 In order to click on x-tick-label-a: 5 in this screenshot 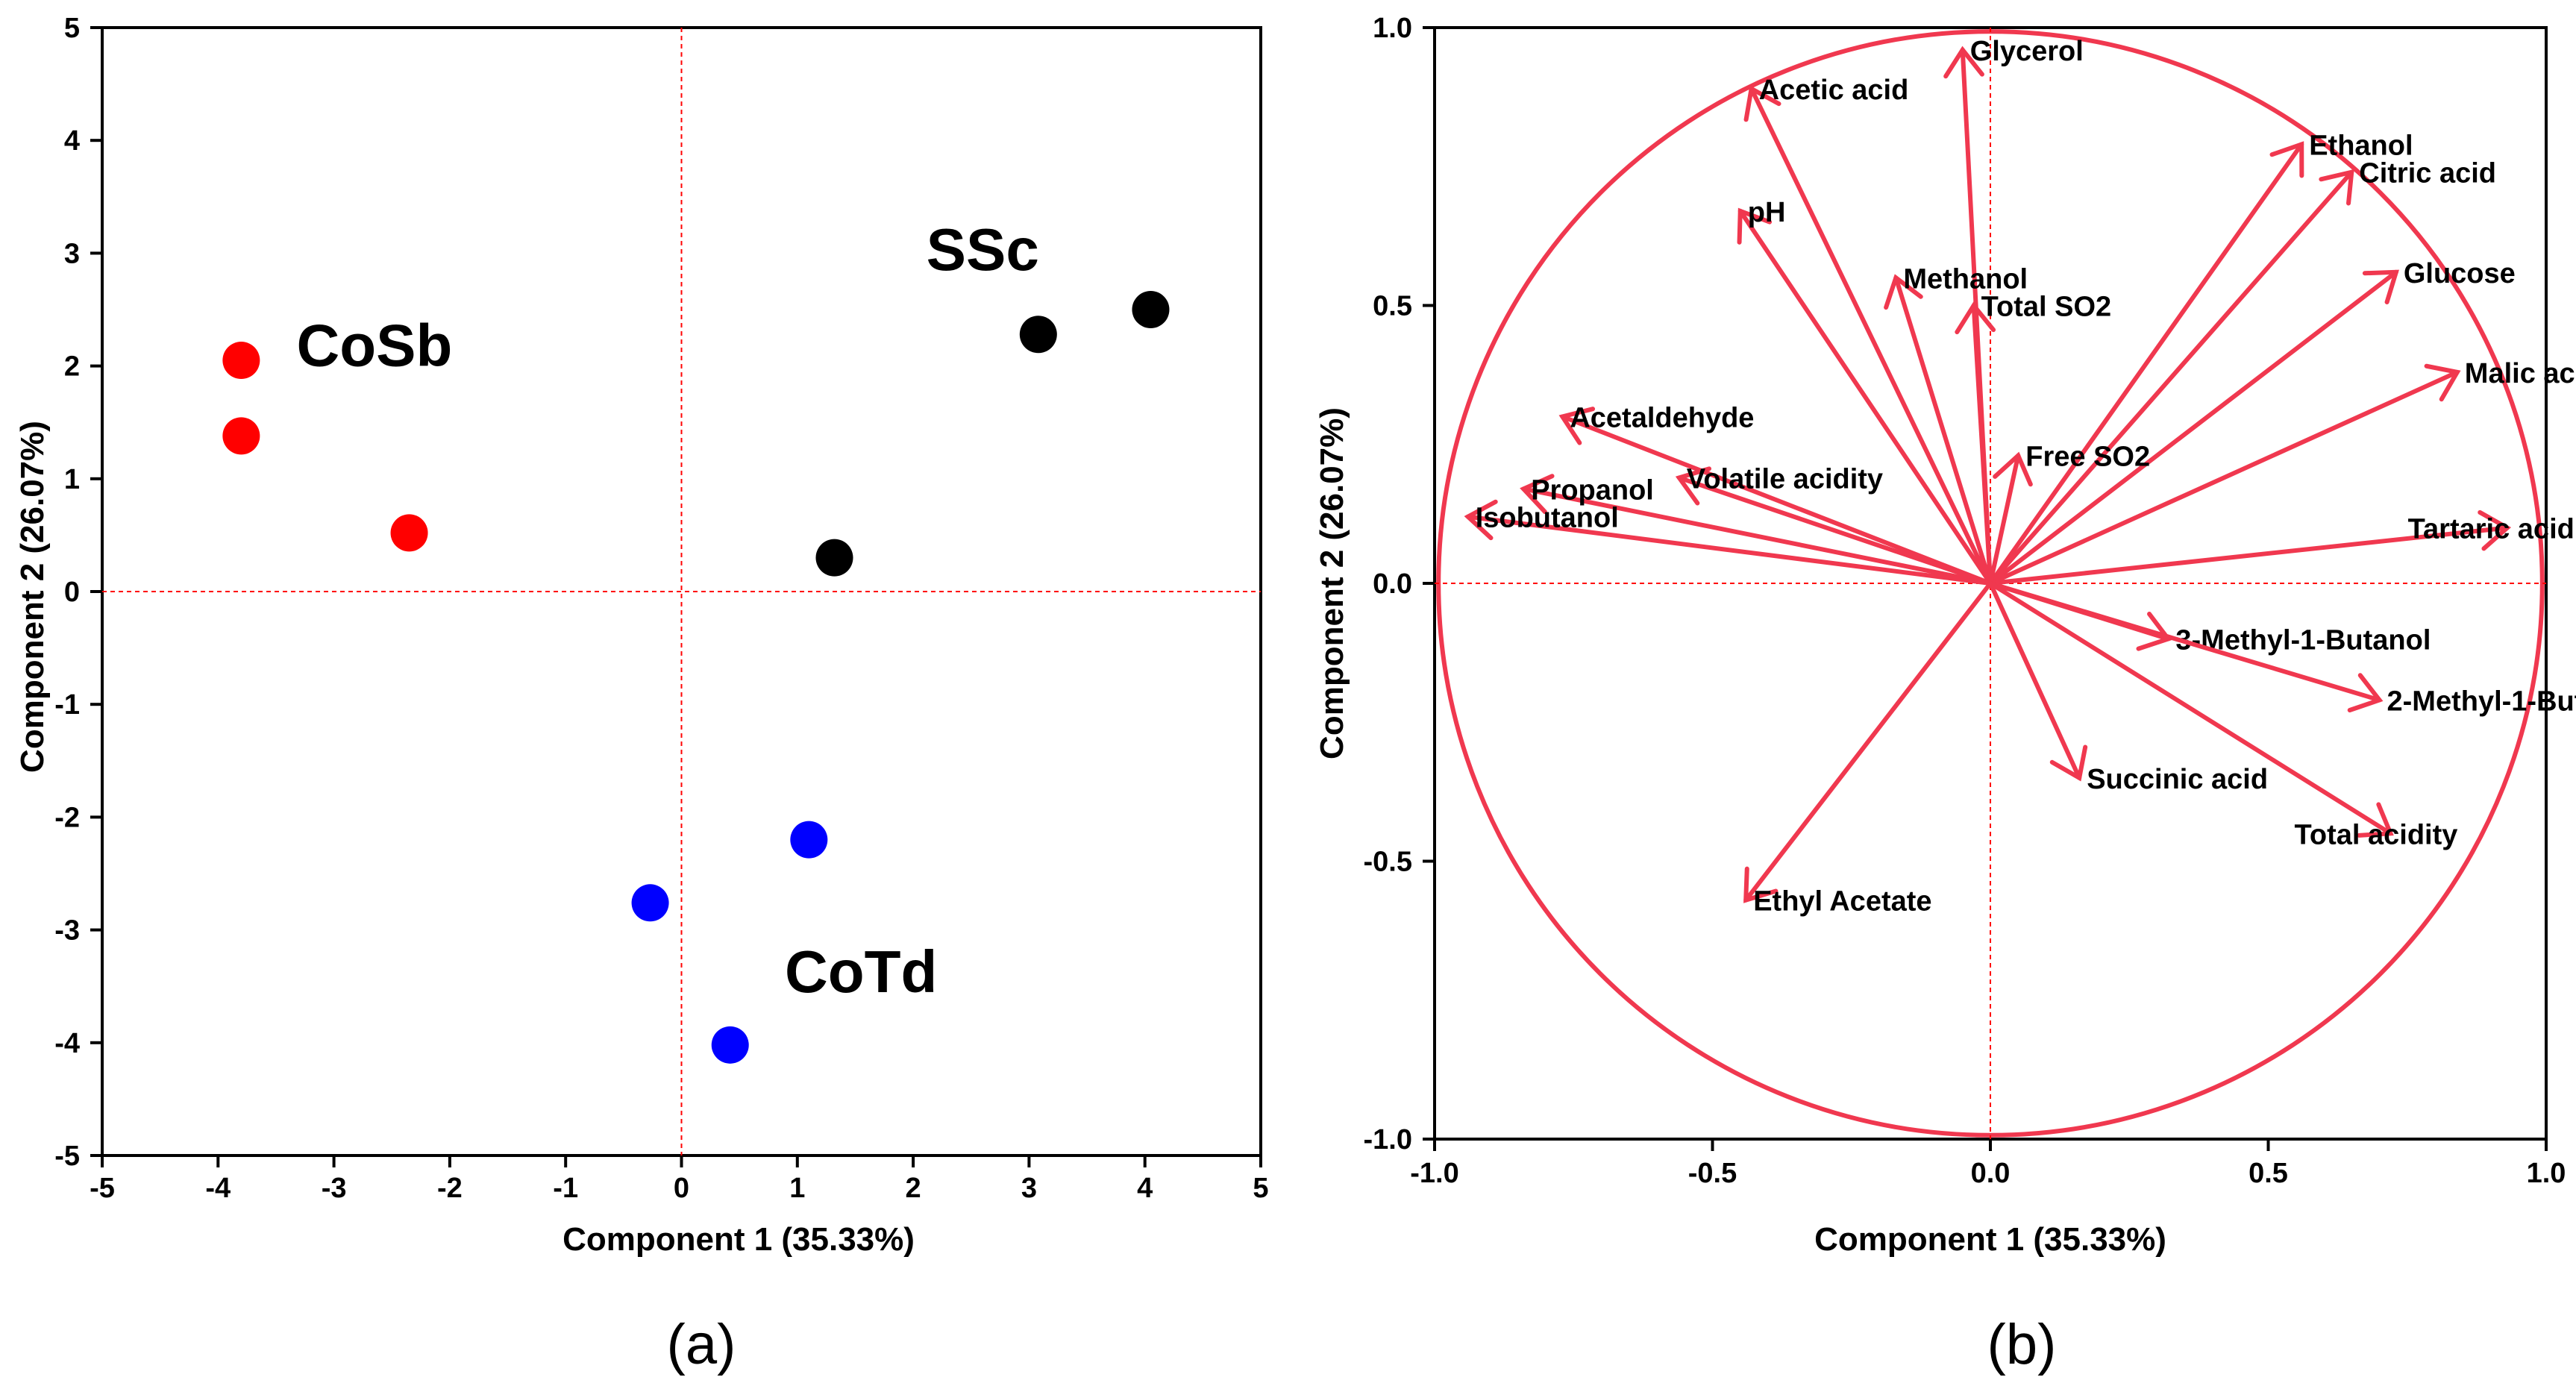, I will do `click(1260, 1188)`.